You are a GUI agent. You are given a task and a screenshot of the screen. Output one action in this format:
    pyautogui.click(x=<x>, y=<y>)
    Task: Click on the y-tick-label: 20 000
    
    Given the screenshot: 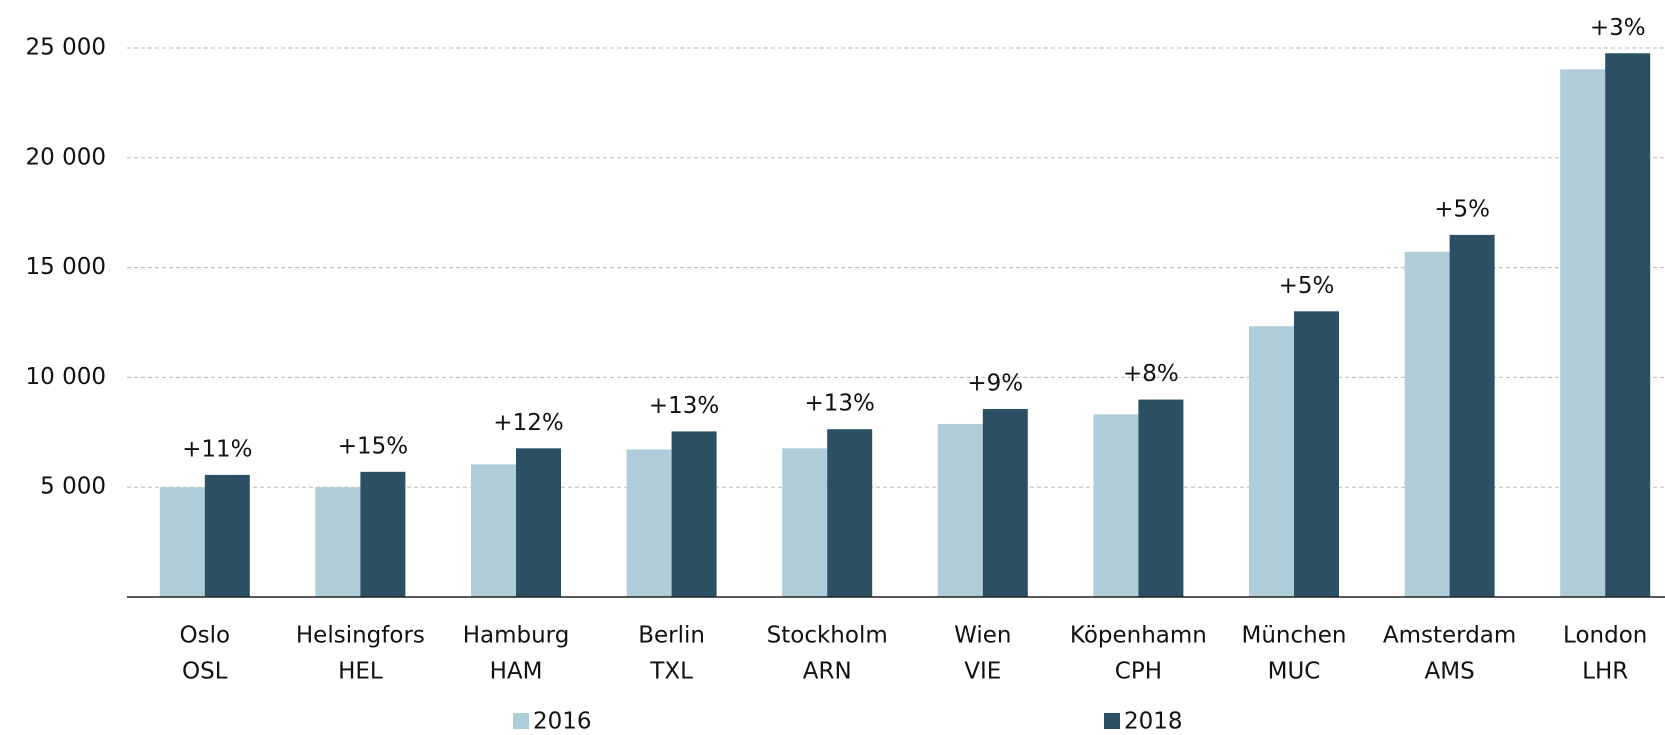 What is the action you would take?
    pyautogui.click(x=66, y=157)
    